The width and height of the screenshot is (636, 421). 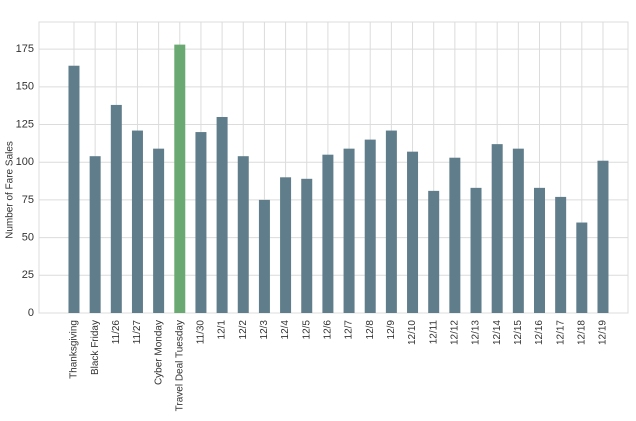 What do you see at coordinates (28, 238) in the screenshot?
I see `y-tick-label: 50` at bounding box center [28, 238].